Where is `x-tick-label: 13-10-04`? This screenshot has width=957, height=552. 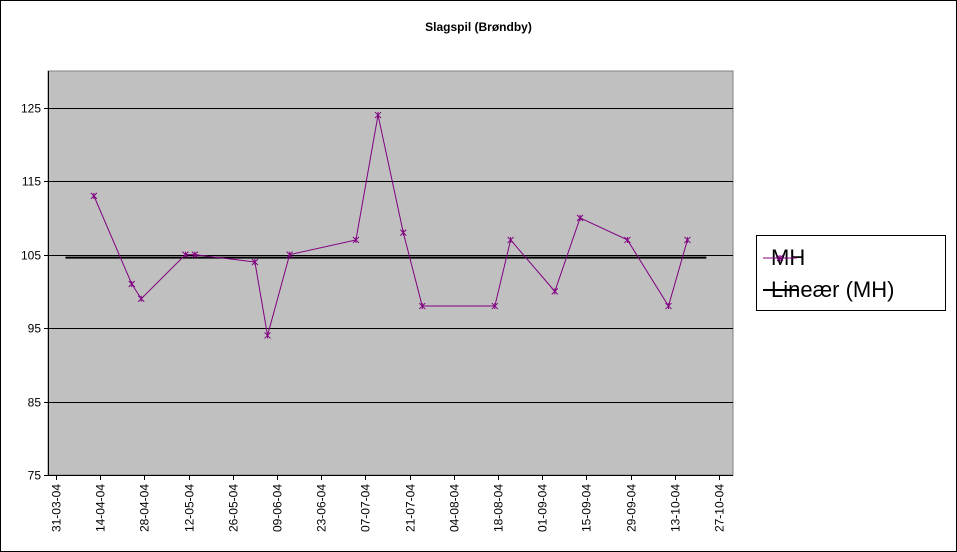 x-tick-label: 13-10-04 is located at coordinates (676, 508).